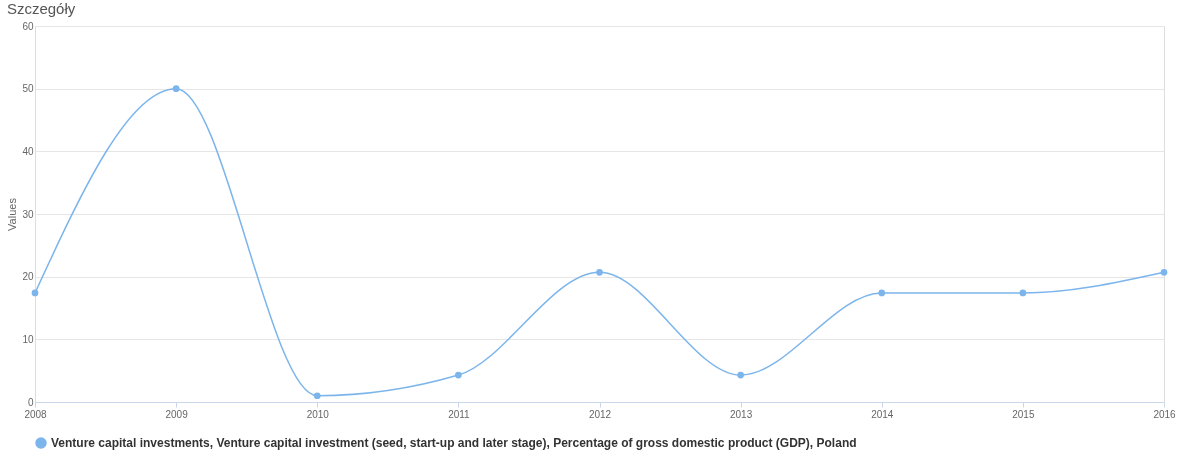  Describe the element at coordinates (600, 414) in the screenshot. I see `x-tick-label: 2012` at that location.